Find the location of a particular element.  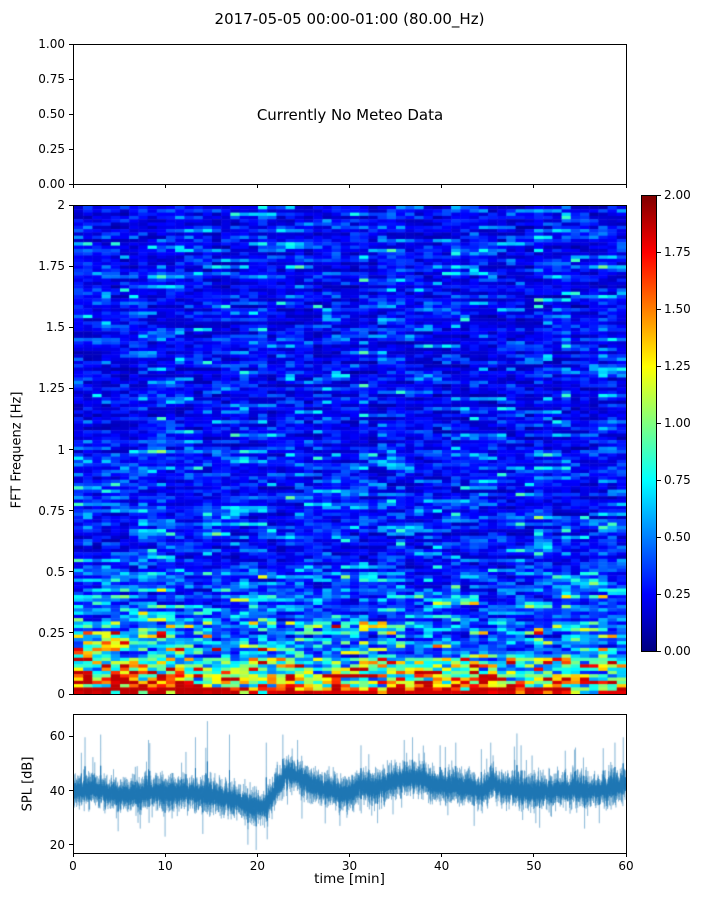

colorbar-tick-label: 0.50 is located at coordinates (677, 537).